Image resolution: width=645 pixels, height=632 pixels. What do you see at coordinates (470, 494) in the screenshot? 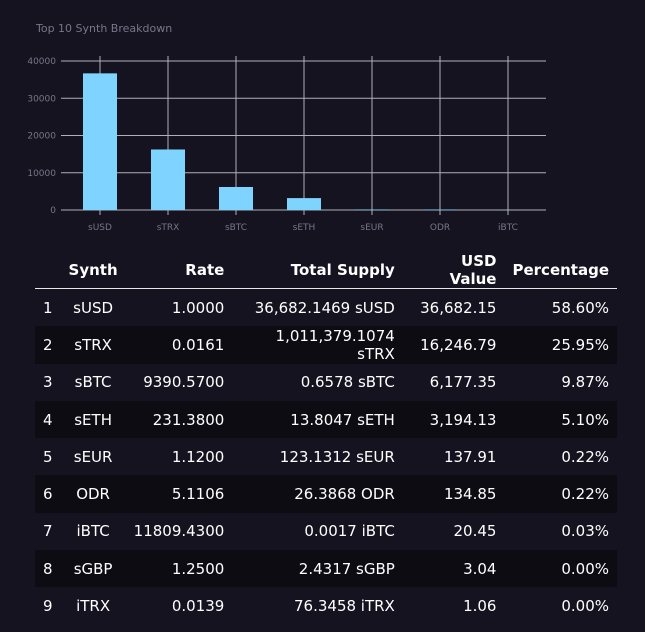
I see `table-cell: 134.85` at bounding box center [470, 494].